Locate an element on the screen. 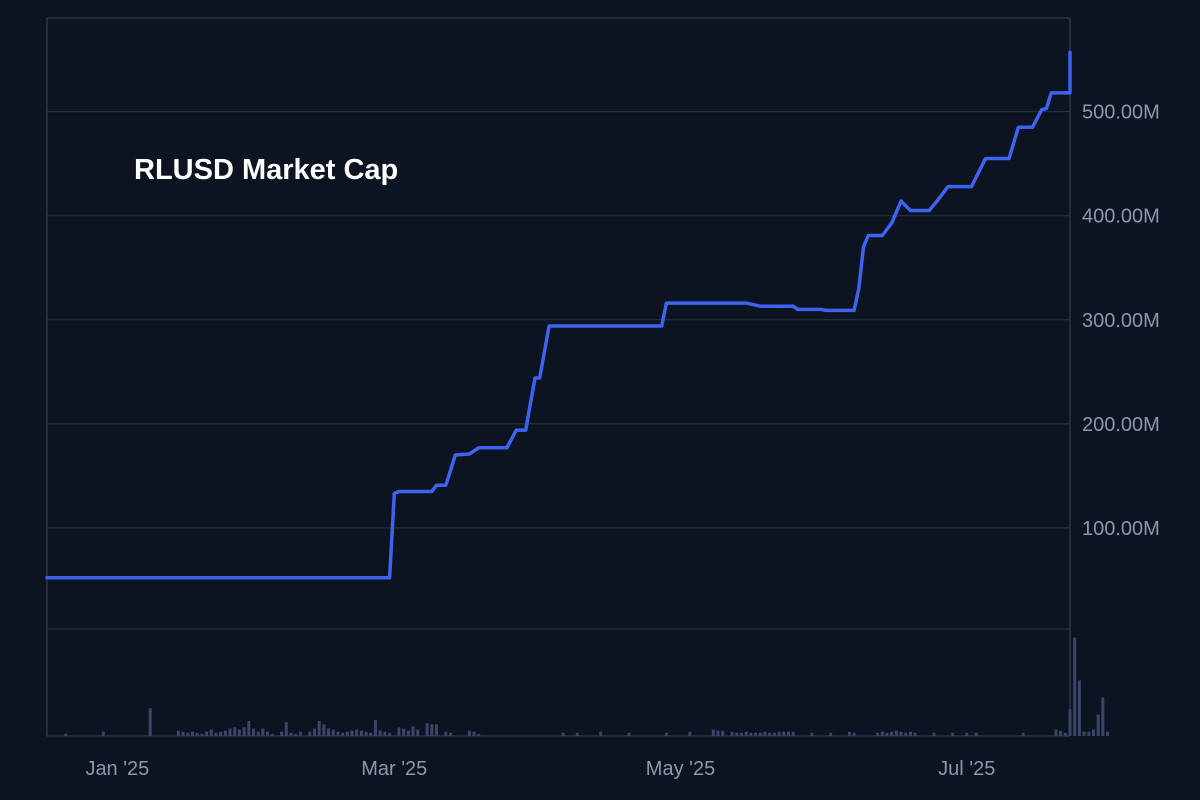  y-tick-label-4: 500.00M is located at coordinates (1121, 113).